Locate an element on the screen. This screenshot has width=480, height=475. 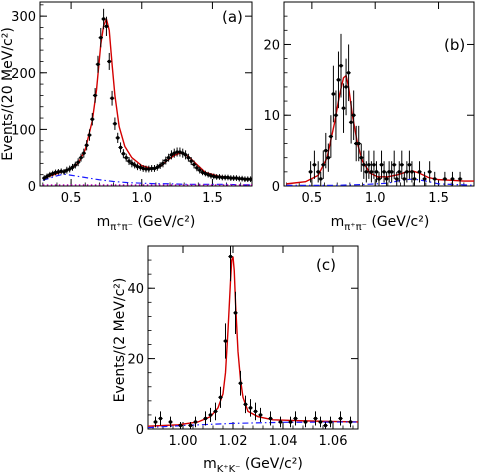
panel-c-ylabel: Events/(2 MeV/c²) is located at coordinates (120, 340).